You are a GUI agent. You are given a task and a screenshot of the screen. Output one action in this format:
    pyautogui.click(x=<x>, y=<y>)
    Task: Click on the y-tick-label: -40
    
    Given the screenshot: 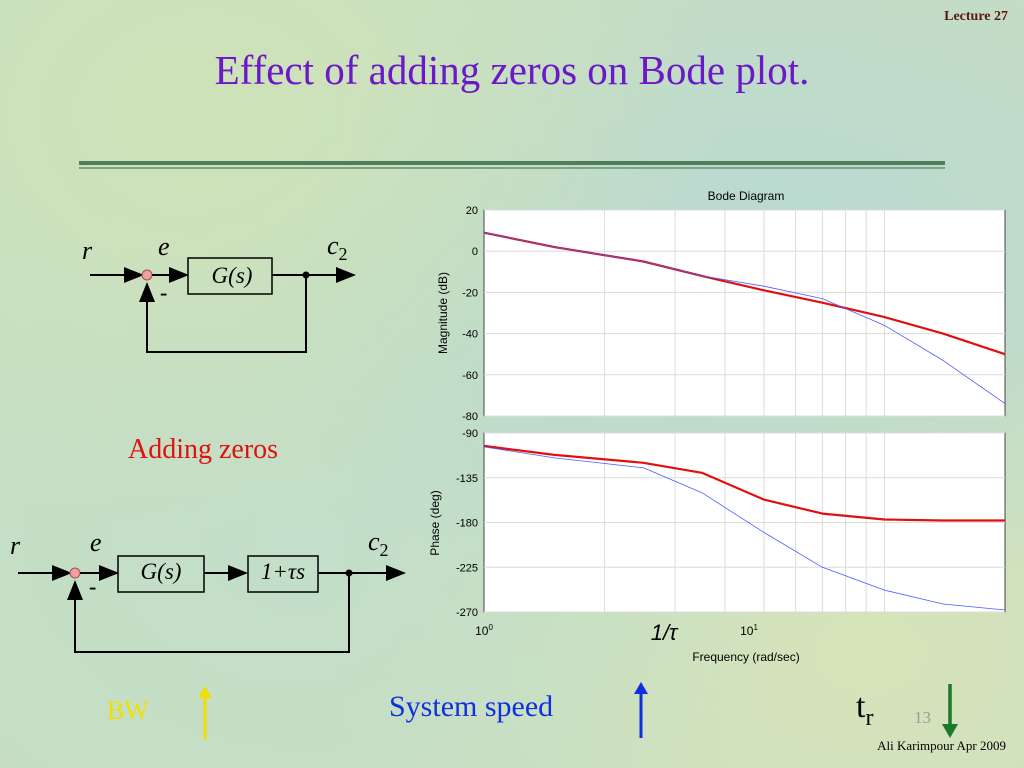 What is the action you would take?
    pyautogui.click(x=470, y=335)
    